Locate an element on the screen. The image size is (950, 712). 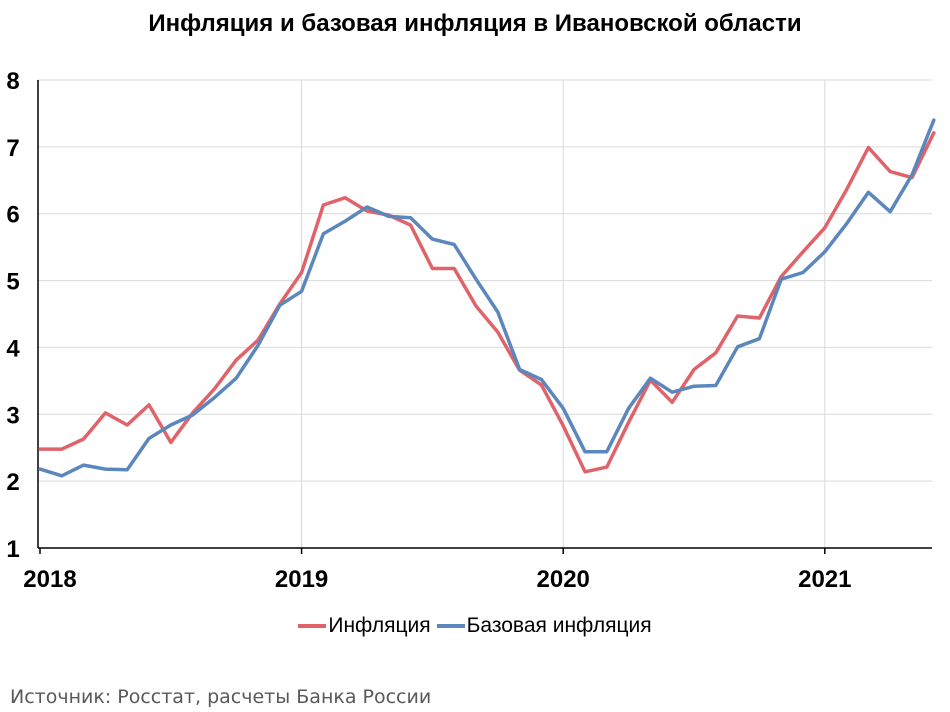
x-tick-label-2021: 2021 is located at coordinates (824, 579).